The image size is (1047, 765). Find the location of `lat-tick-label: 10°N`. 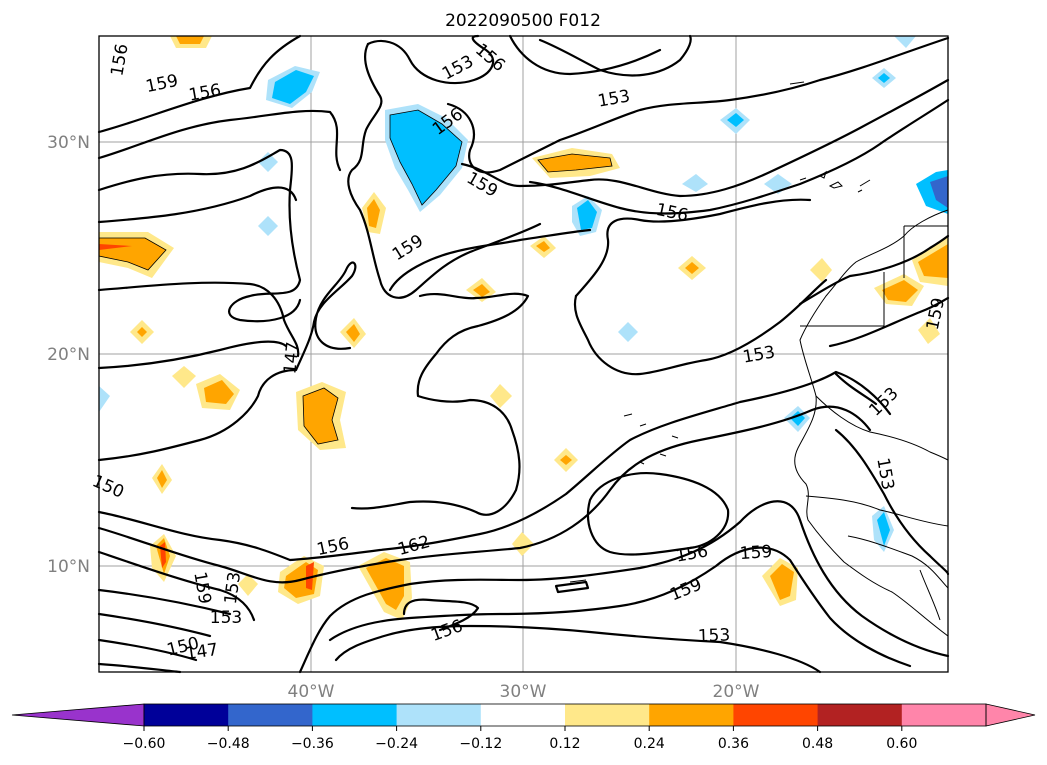

lat-tick-label: 10°N is located at coordinates (68, 567).